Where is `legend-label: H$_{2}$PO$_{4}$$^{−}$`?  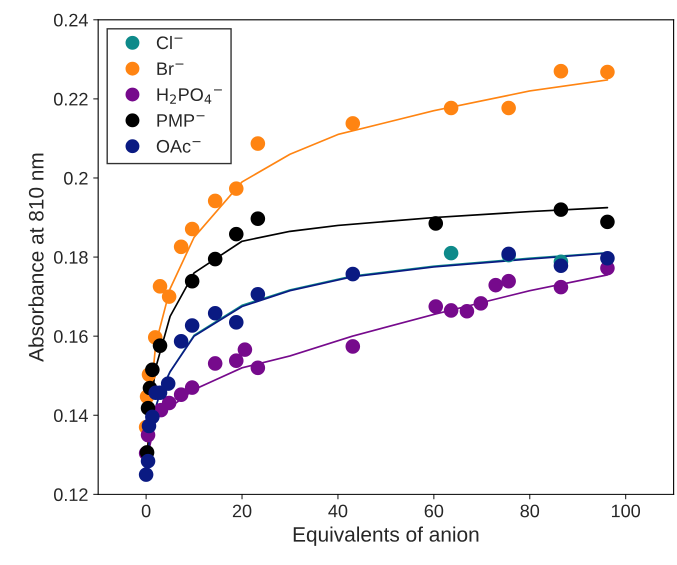
legend-label: H$_{2}$PO$_{4}$$^{−}$ is located at coordinates (189, 96).